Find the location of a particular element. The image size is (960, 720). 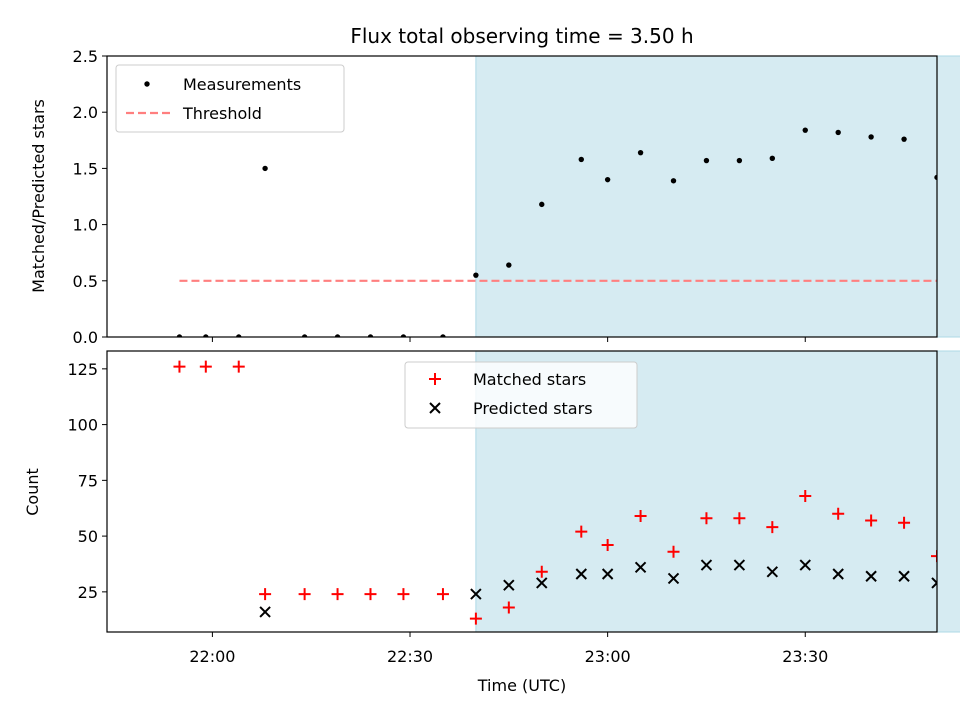

ratio-legend-box is located at coordinates (230, 98).